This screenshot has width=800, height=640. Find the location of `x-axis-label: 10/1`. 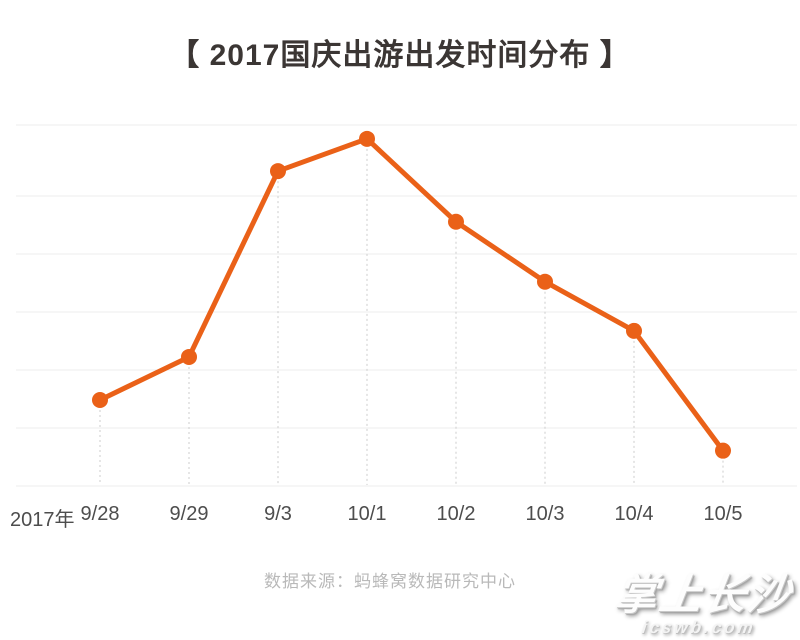

x-axis-label: 10/1 is located at coordinates (367, 514).